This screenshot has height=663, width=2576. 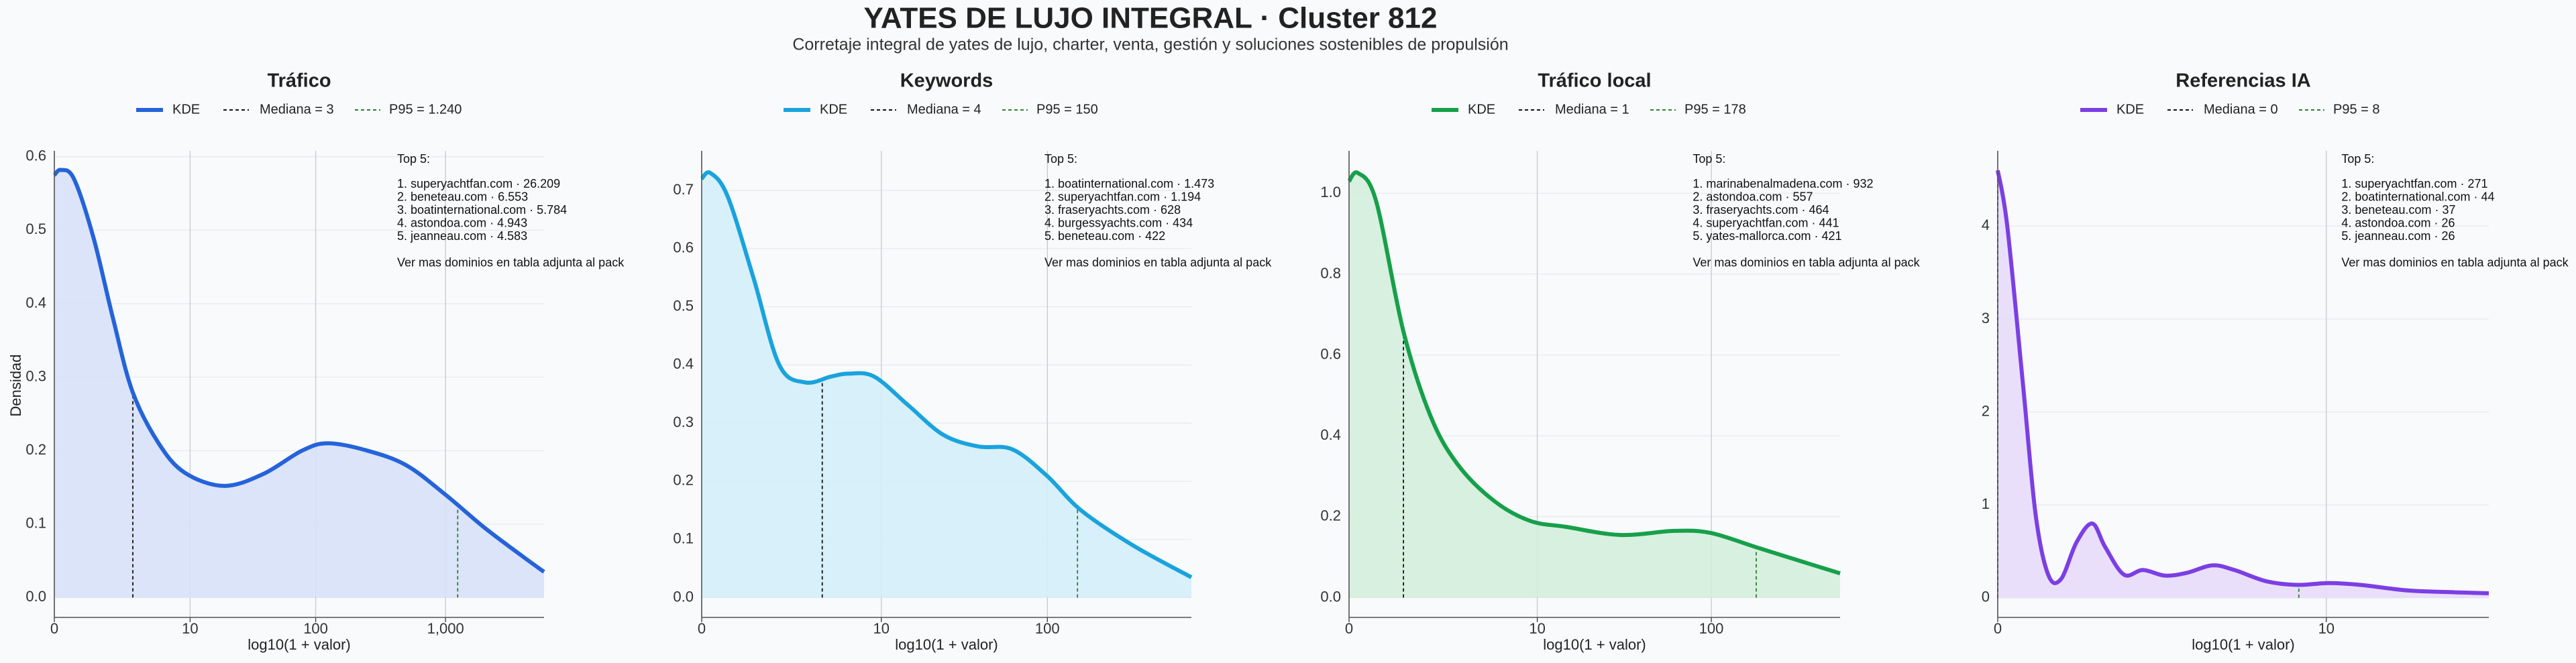 What do you see at coordinates (1783, 183) in the screenshot?
I see `annotation-line: 1. marinabenalmadena.com · 932` at bounding box center [1783, 183].